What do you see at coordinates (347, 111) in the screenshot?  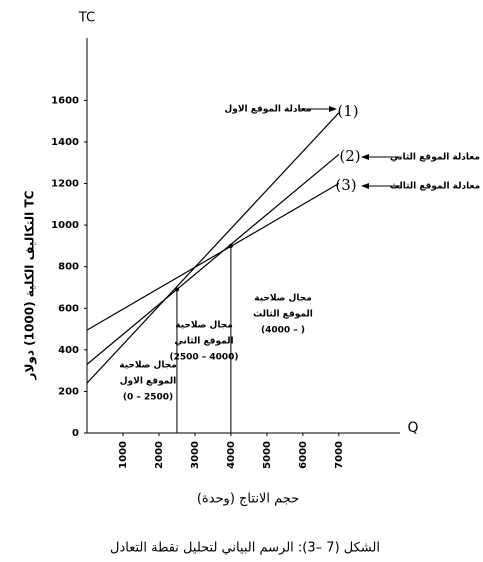 I see `line-number: (1)` at bounding box center [347, 111].